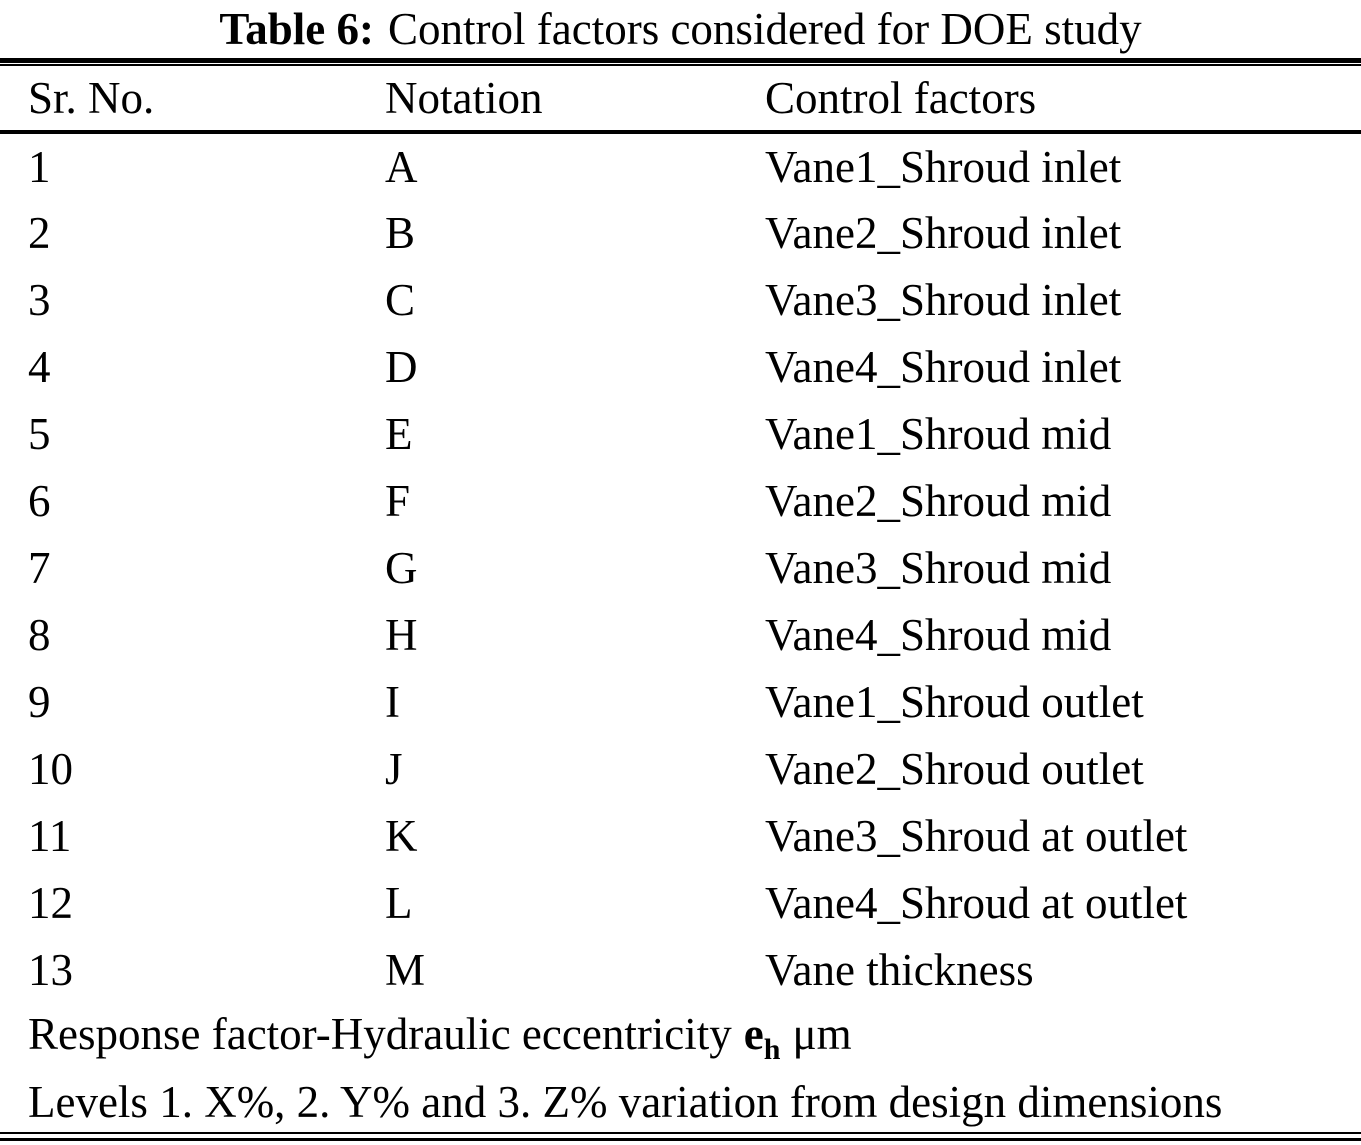 This screenshot has width=1361, height=1145. I want to click on table-row: 10 J Vane2_Shroud outlet, so click(680, 768).